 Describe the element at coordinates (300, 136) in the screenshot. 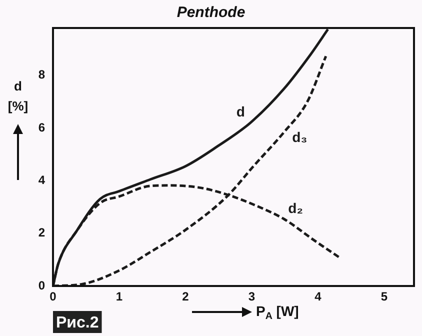

I see `series-label: d₃` at that location.